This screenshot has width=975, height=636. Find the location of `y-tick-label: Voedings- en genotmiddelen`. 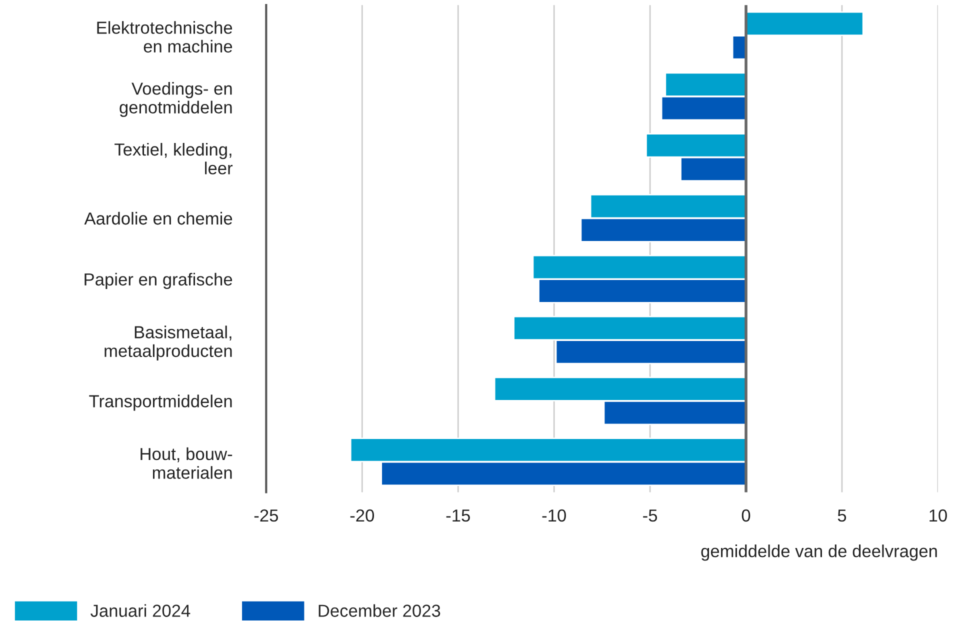

y-tick-label: Voedings- en genotmiddelen is located at coordinates (176, 99).